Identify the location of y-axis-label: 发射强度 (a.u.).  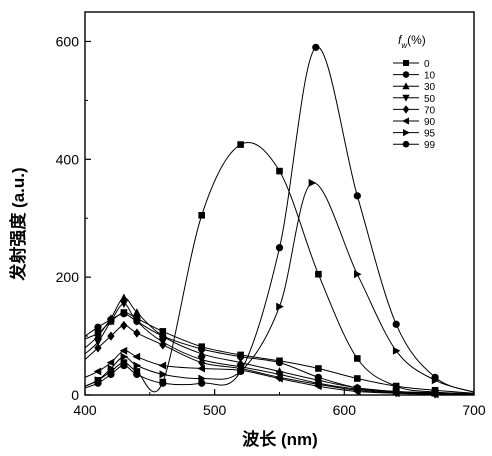
(18, 224).